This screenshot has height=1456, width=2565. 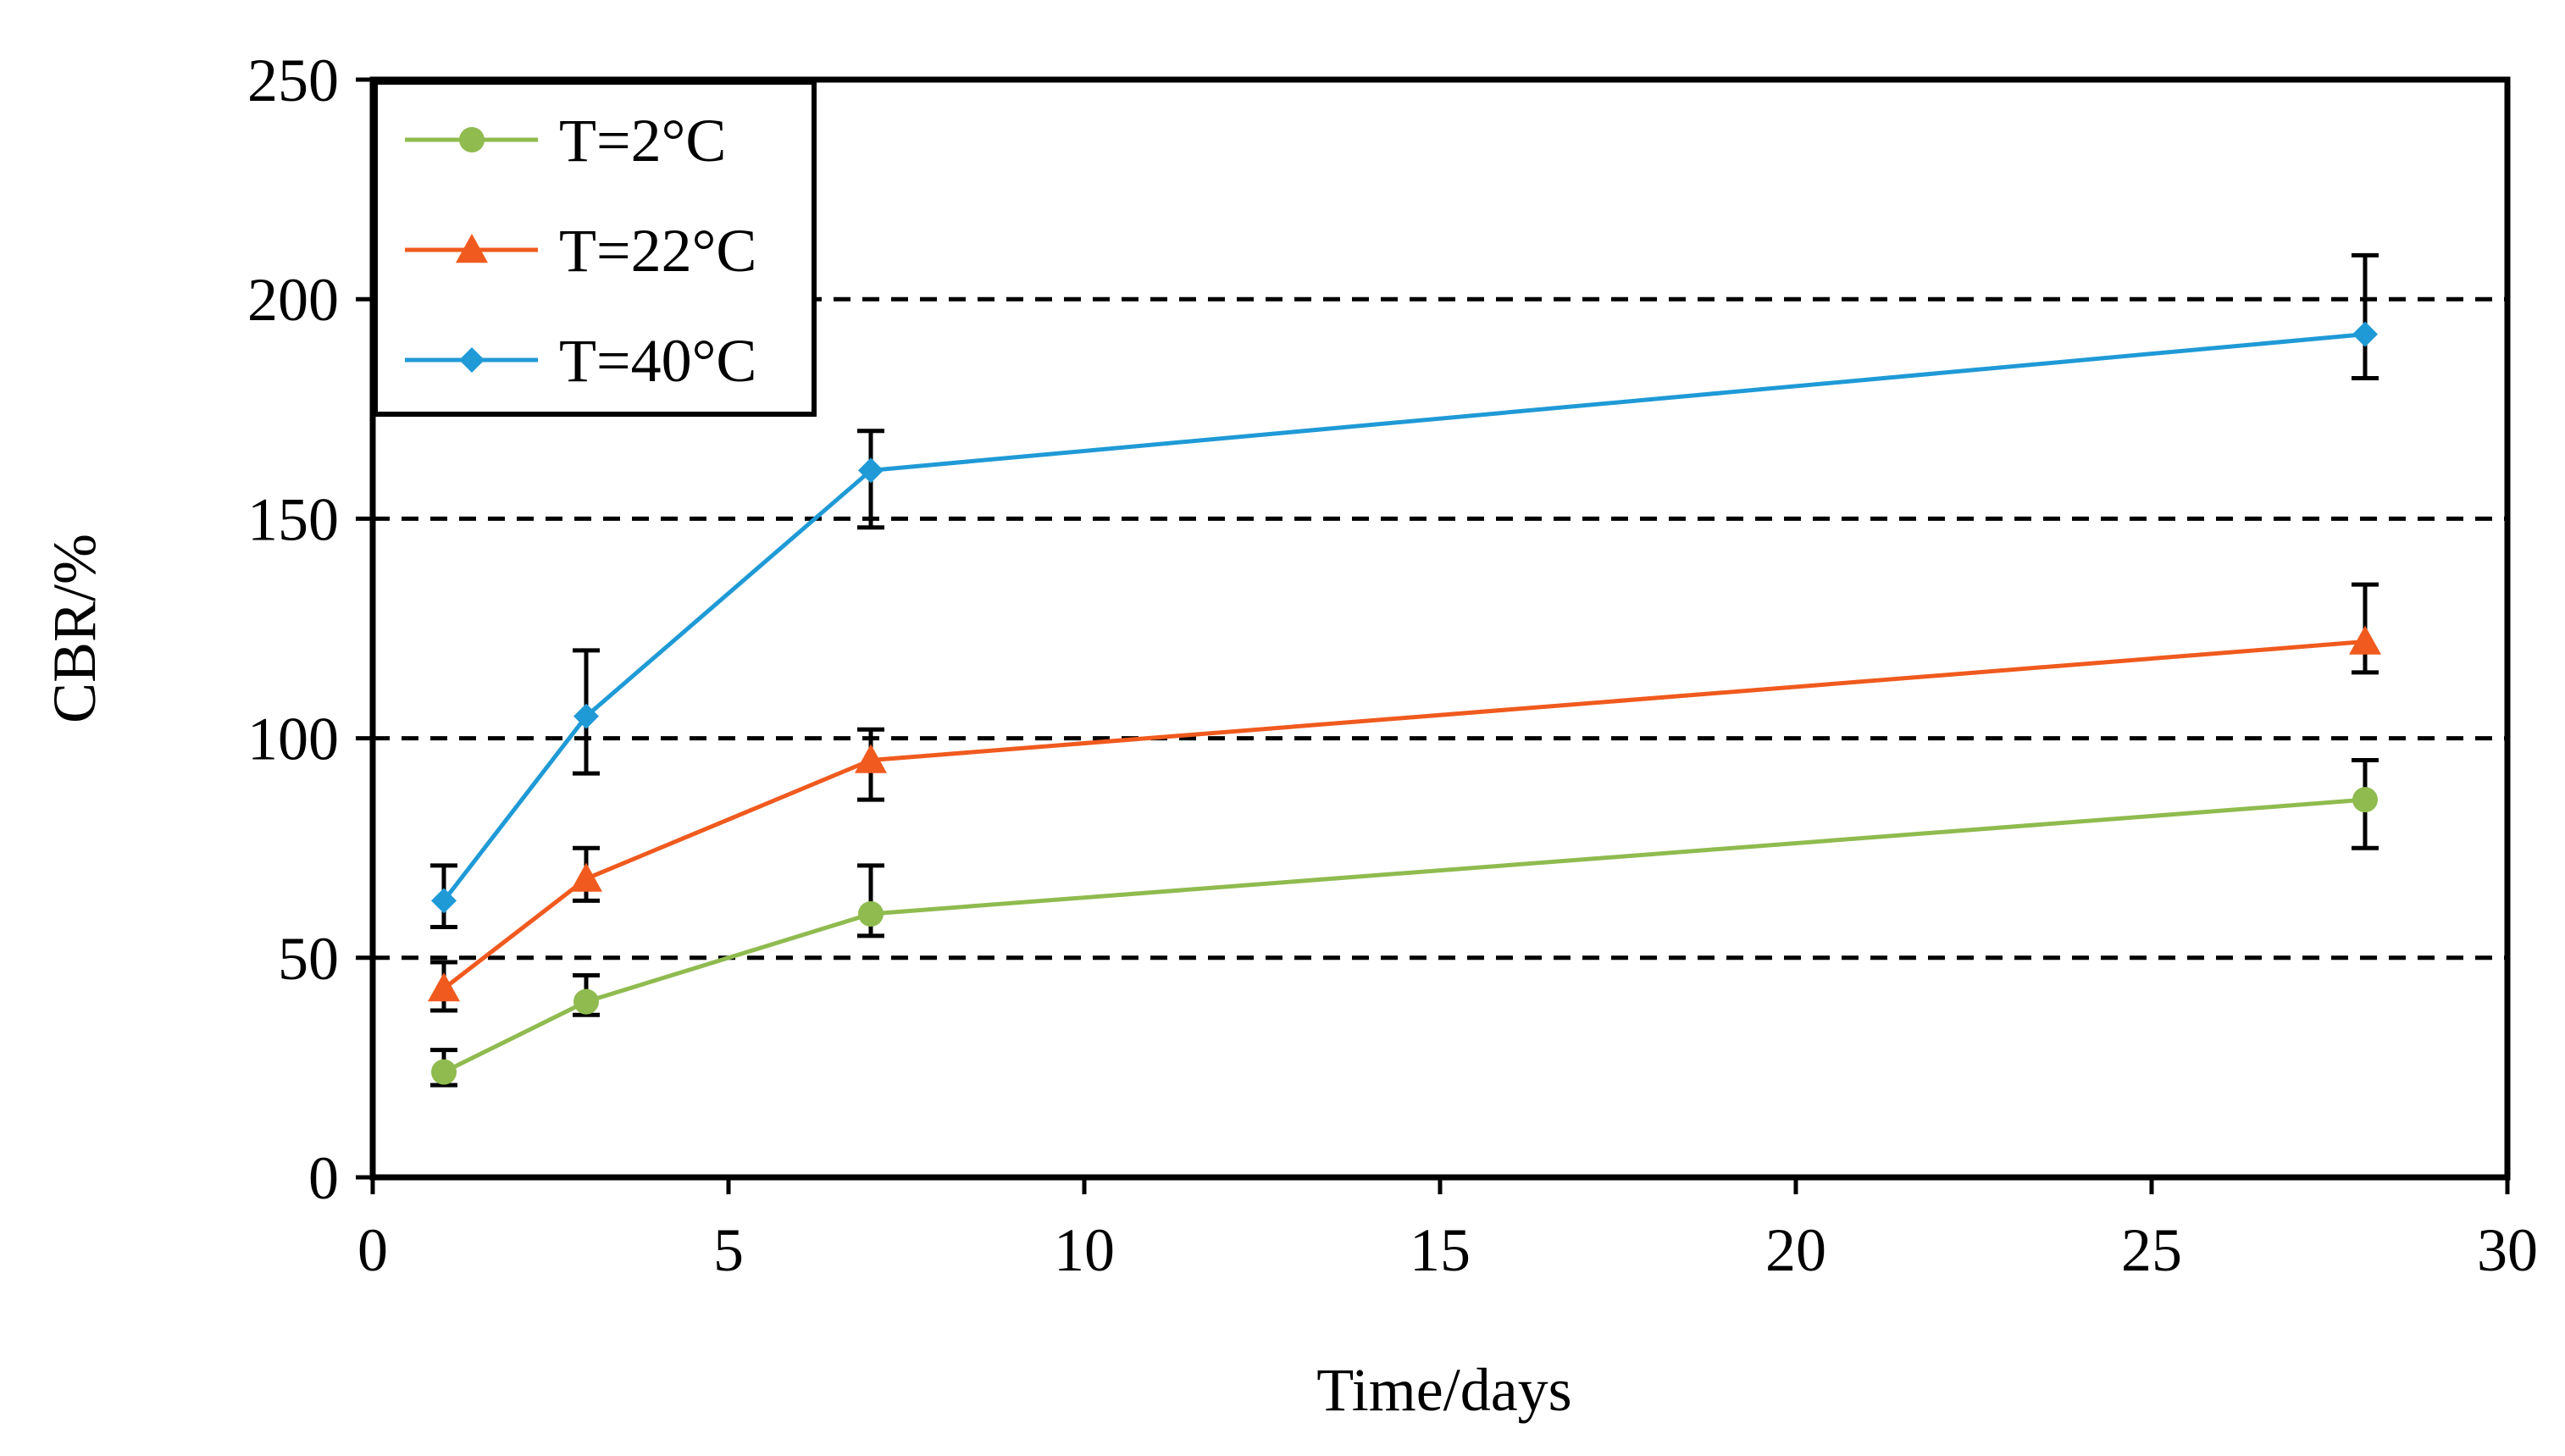 What do you see at coordinates (642, 140) in the screenshot?
I see `legend-label: T=2°C` at bounding box center [642, 140].